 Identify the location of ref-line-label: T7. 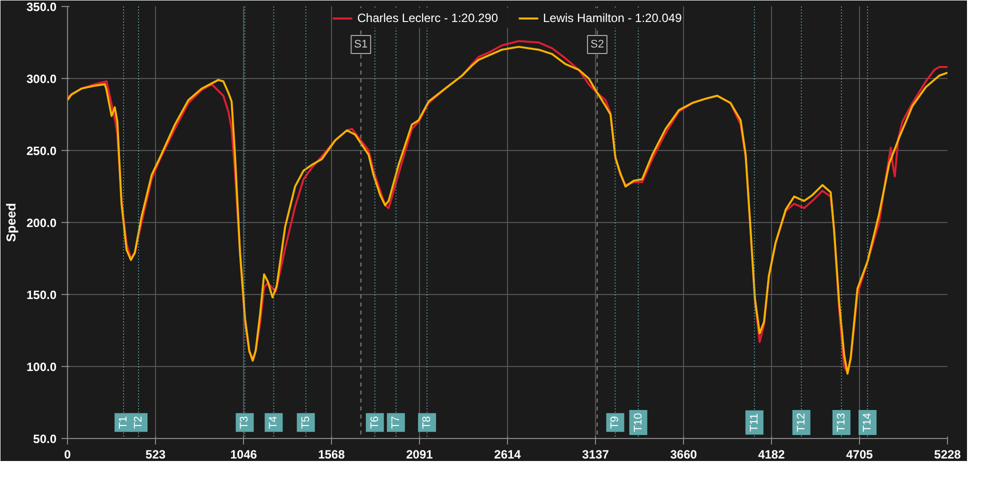
(396, 422).